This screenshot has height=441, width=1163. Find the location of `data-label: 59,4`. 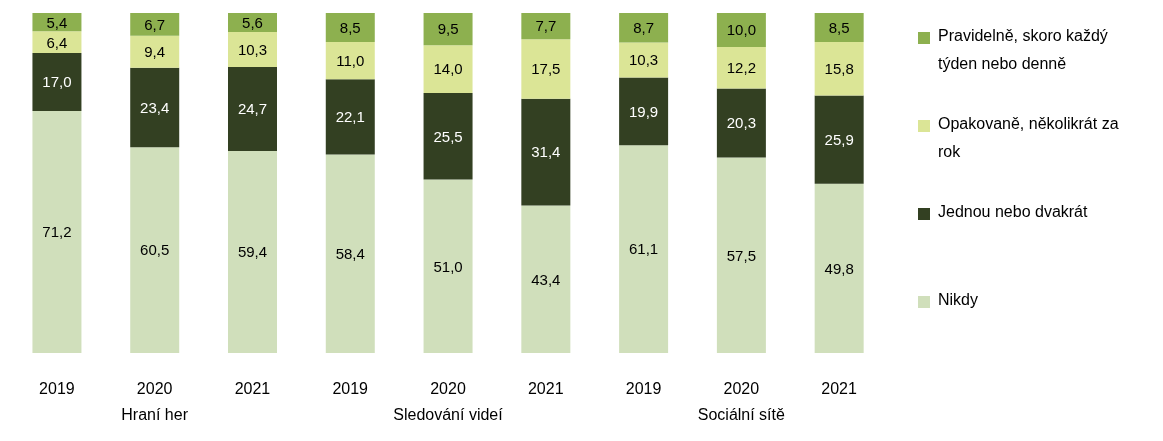

data-label: 59,4 is located at coordinates (252, 252).